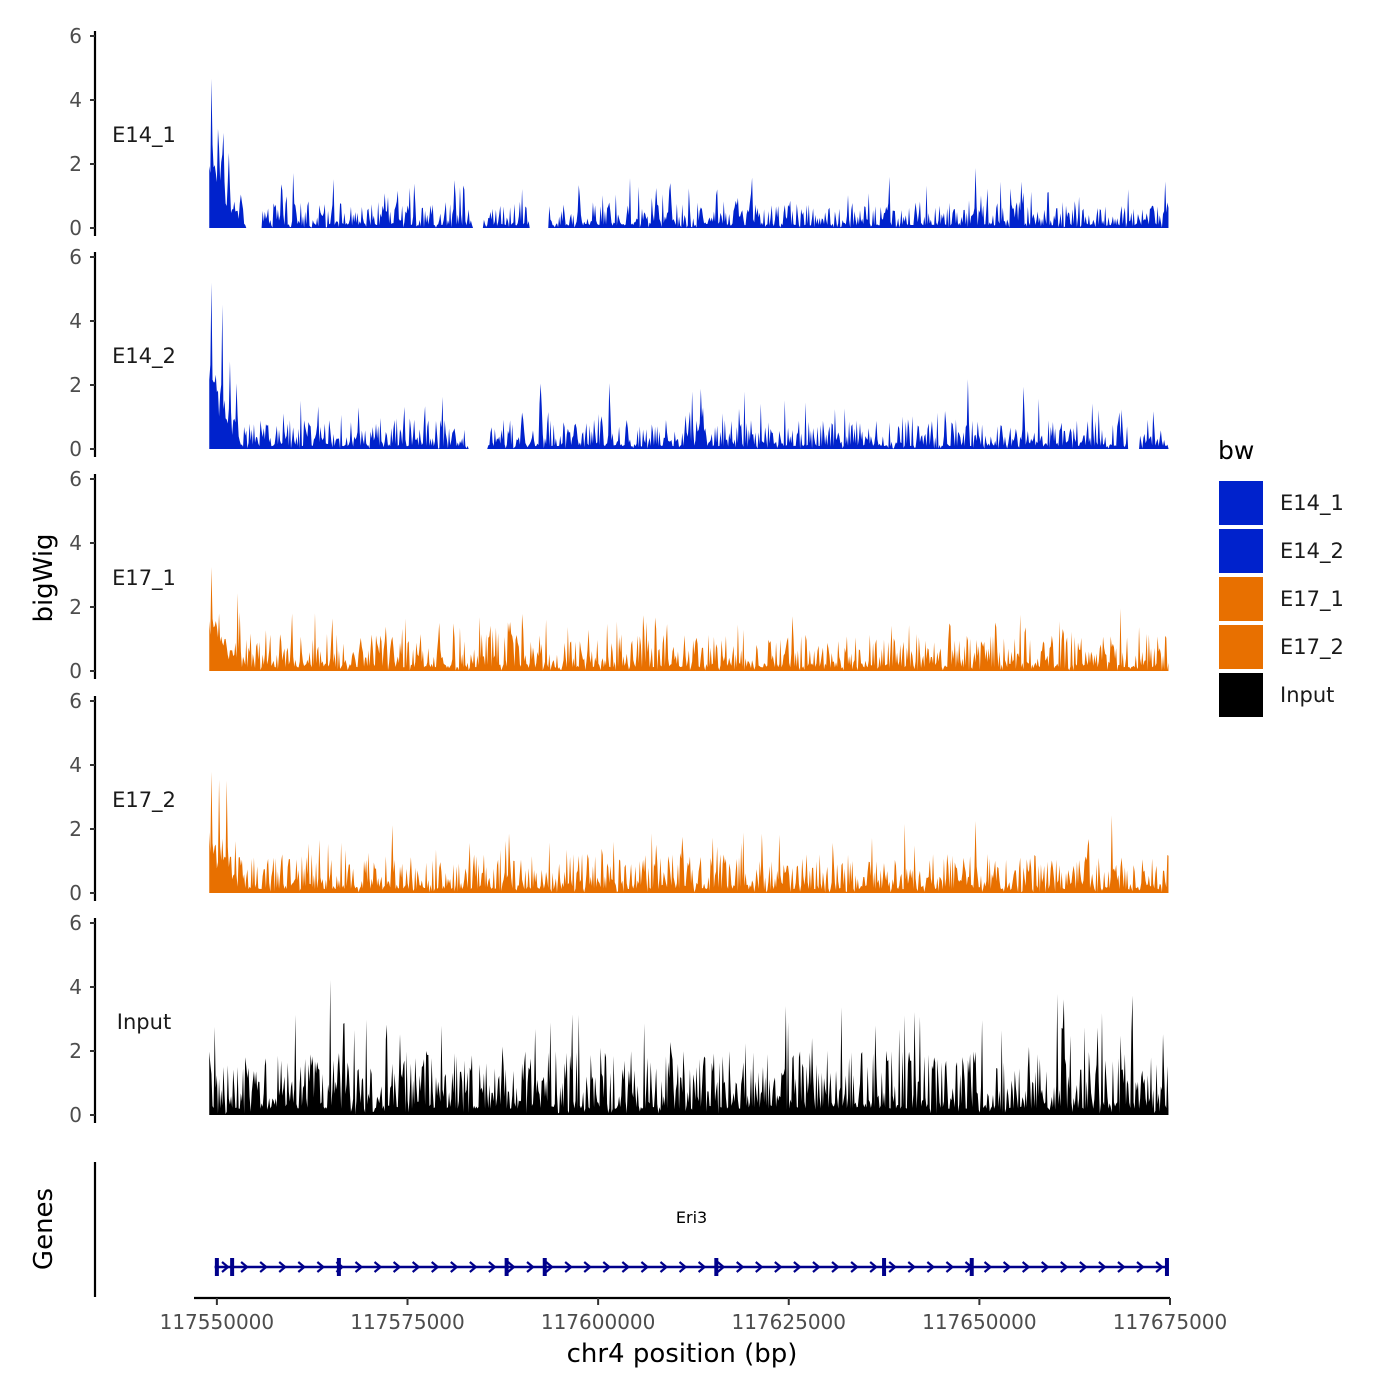 This screenshot has height=1400, width=1400. Describe the element at coordinates (691, 1242) in the screenshot. I see `gene-eri3: Eri3` at that location.